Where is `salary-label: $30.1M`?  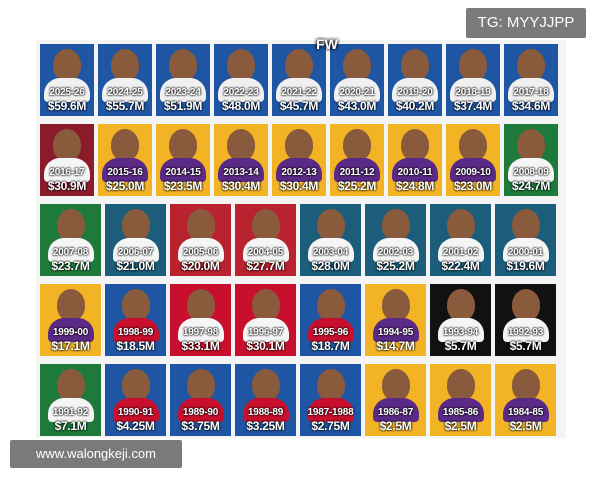
salary-label: $30.1M is located at coordinates (265, 346).